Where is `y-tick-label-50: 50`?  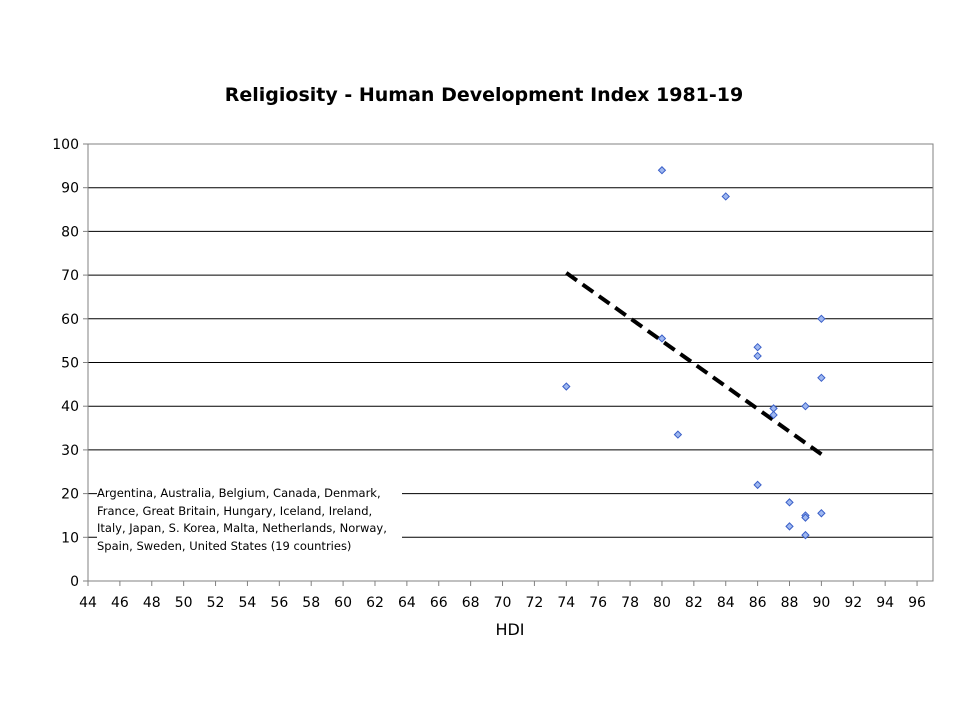
y-tick-label-50: 50 is located at coordinates (70, 364).